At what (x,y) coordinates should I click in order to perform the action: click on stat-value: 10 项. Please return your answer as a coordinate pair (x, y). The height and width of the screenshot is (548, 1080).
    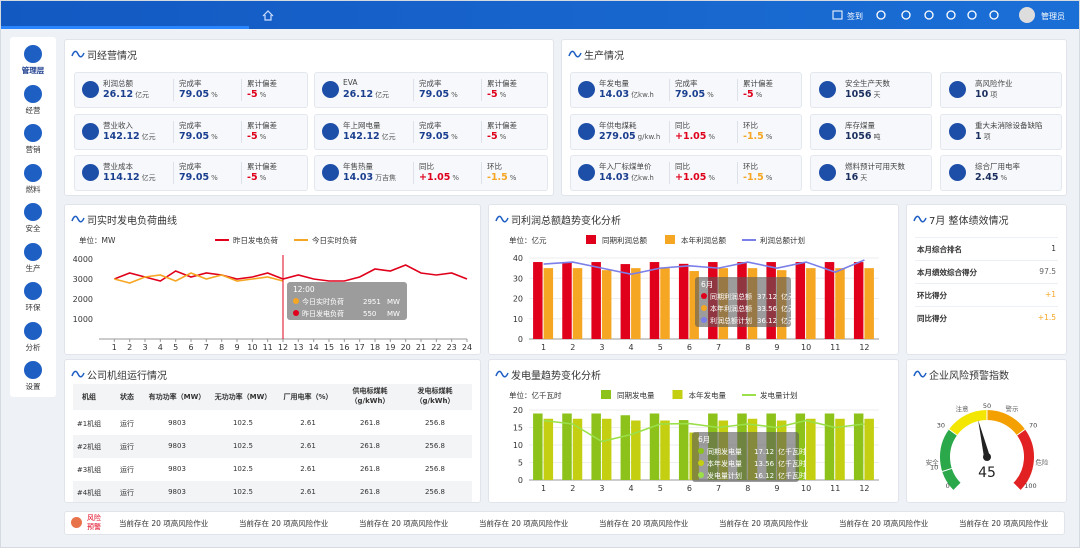
    Looking at the image, I should click on (986, 94).